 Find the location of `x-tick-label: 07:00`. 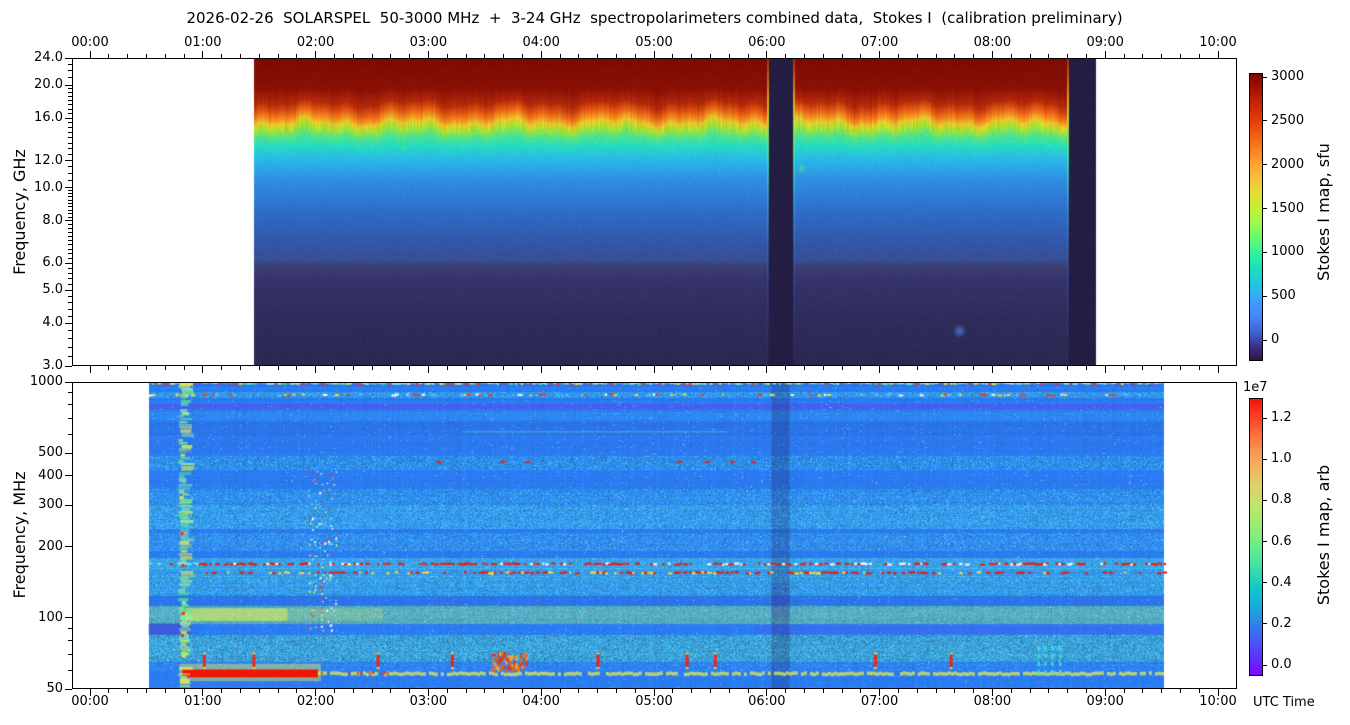

x-tick-label: 07:00 is located at coordinates (879, 42).